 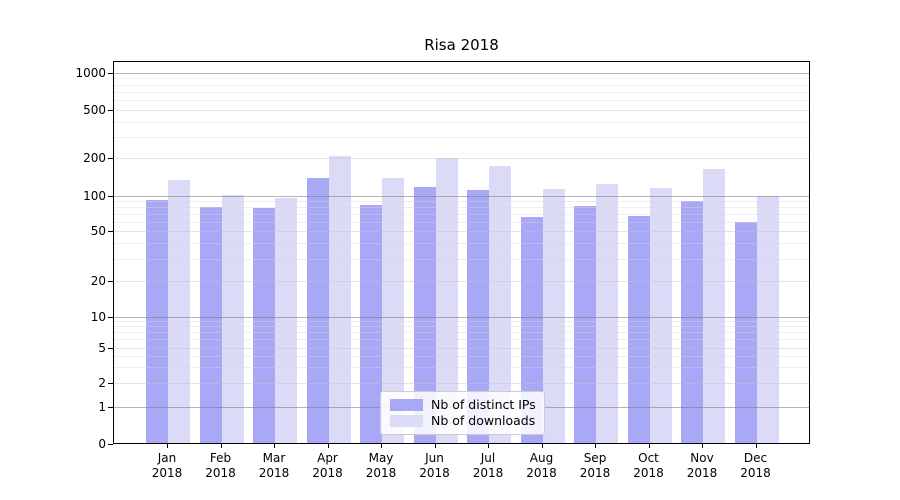 I want to click on y-tick-label: 1000, so click(x=90, y=72).